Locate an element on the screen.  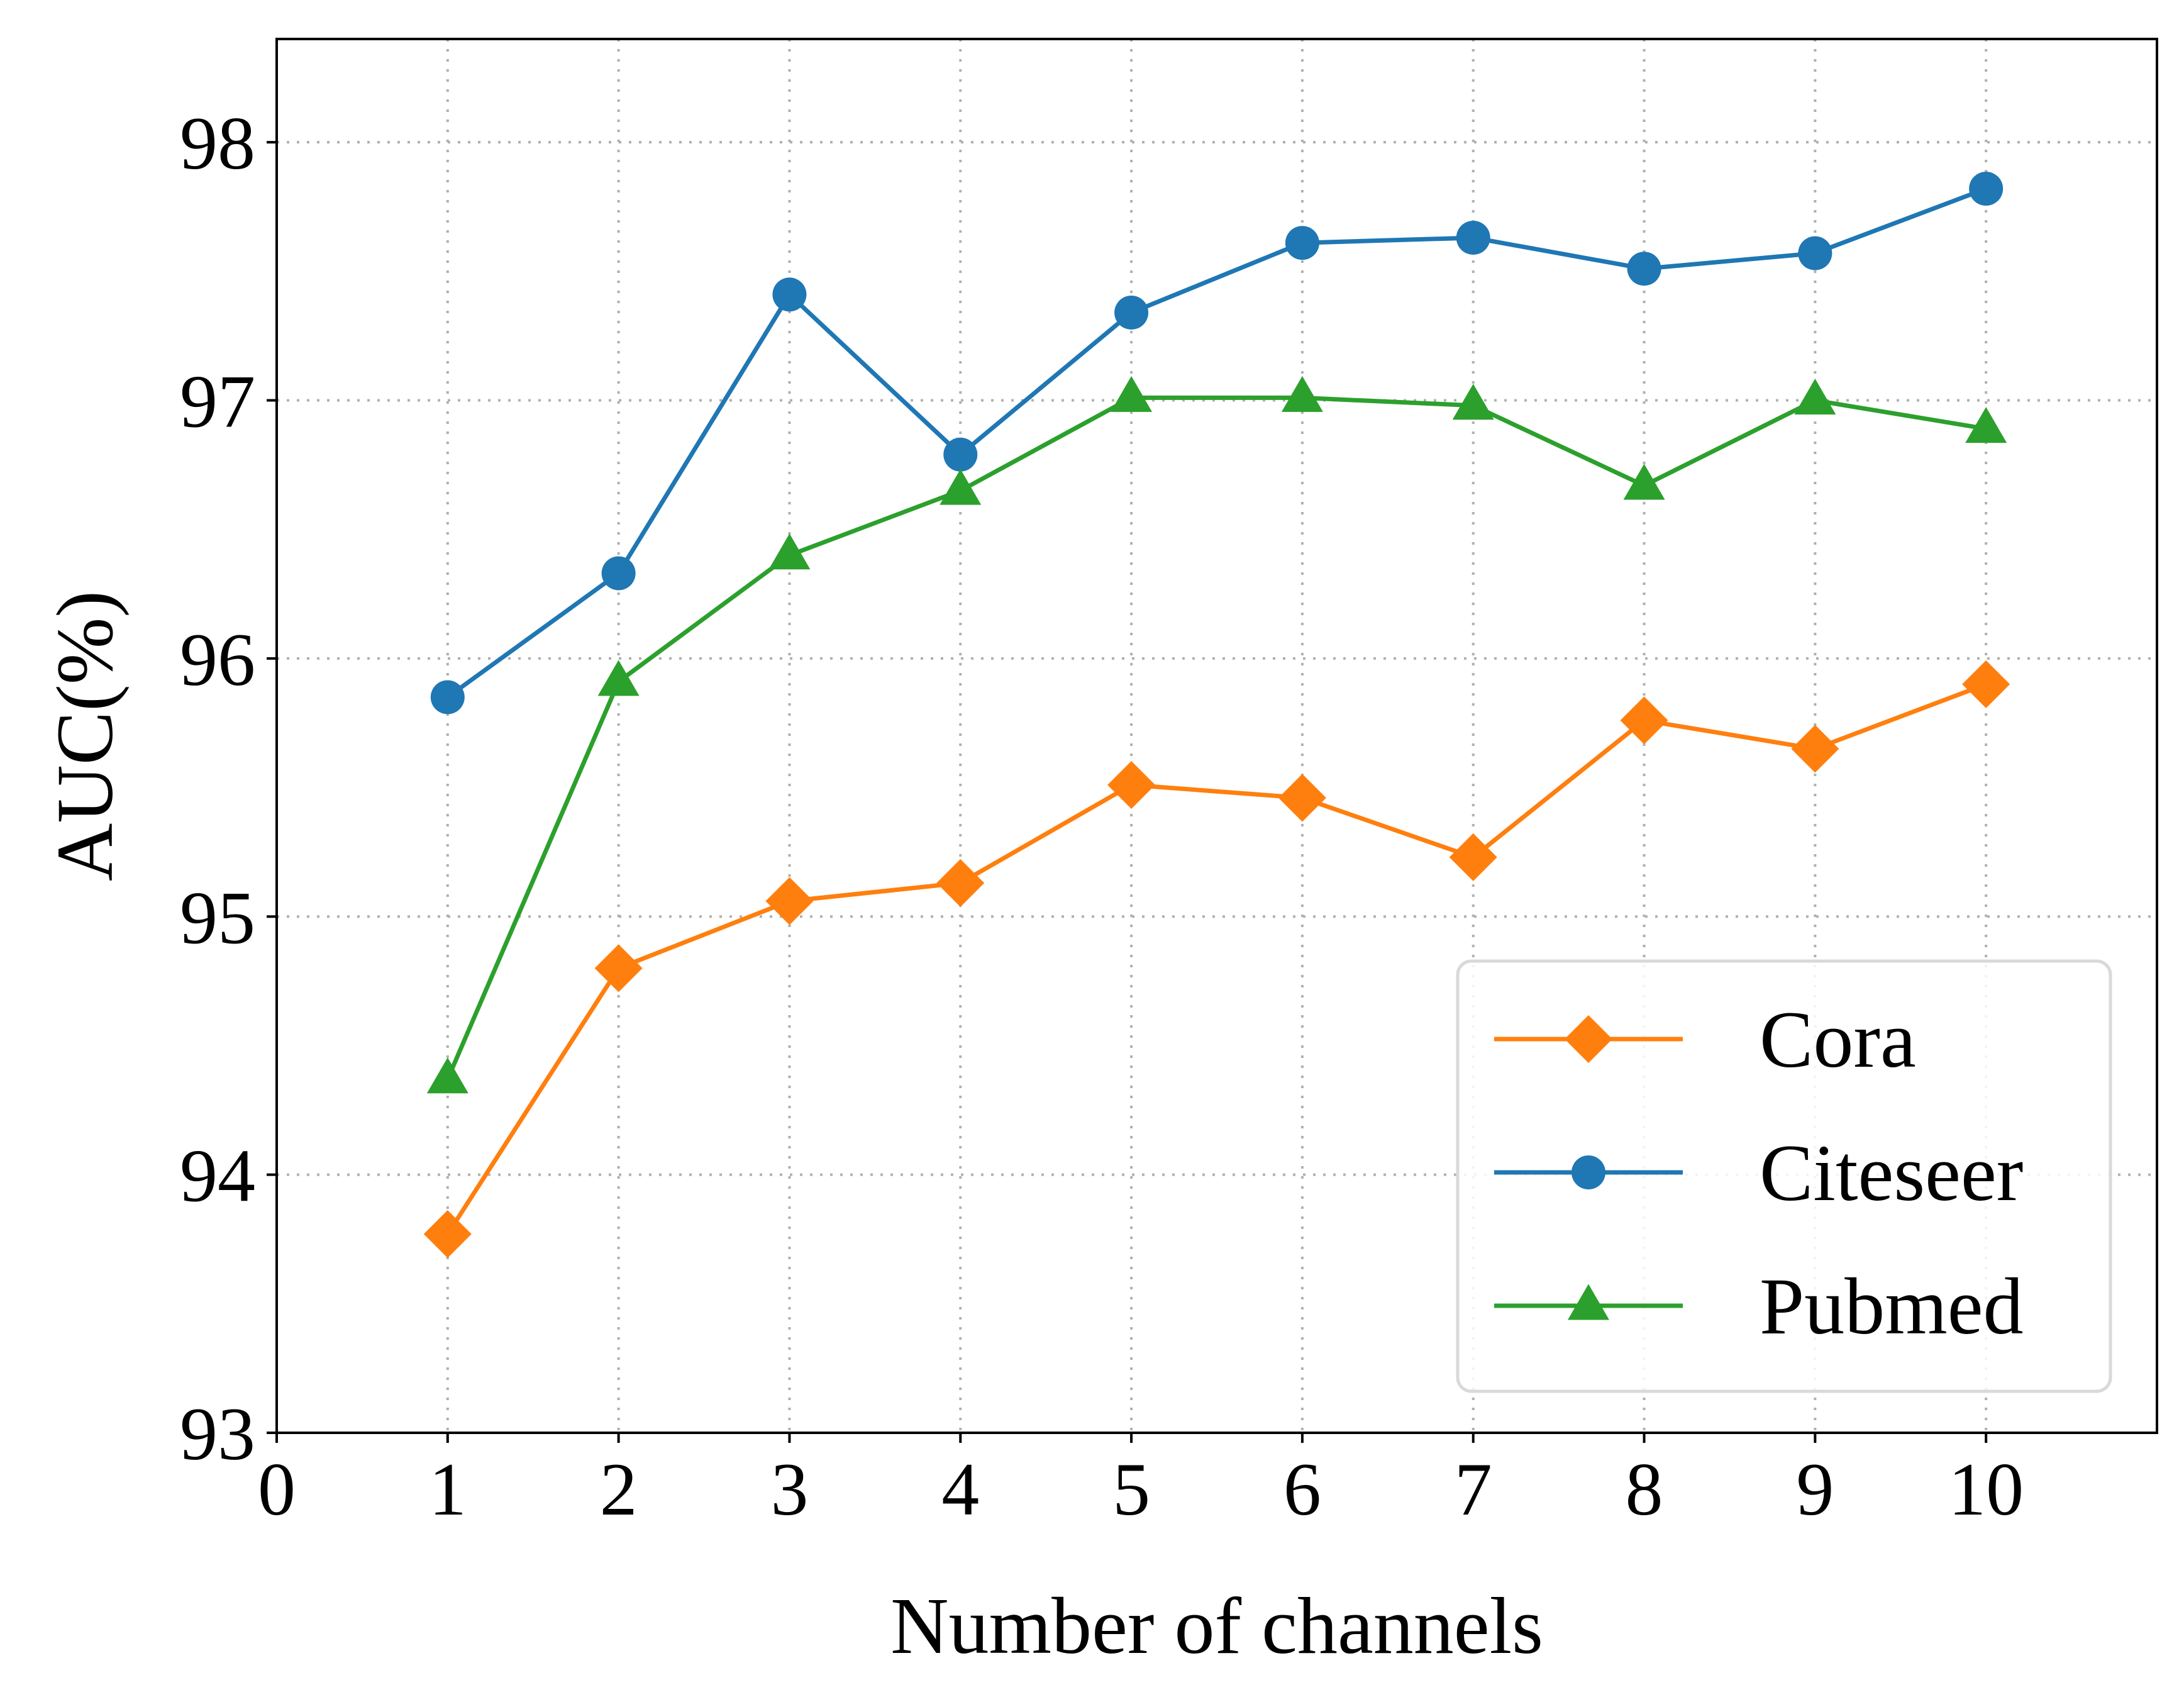
x-tick-label: 0 is located at coordinates (277, 1489).